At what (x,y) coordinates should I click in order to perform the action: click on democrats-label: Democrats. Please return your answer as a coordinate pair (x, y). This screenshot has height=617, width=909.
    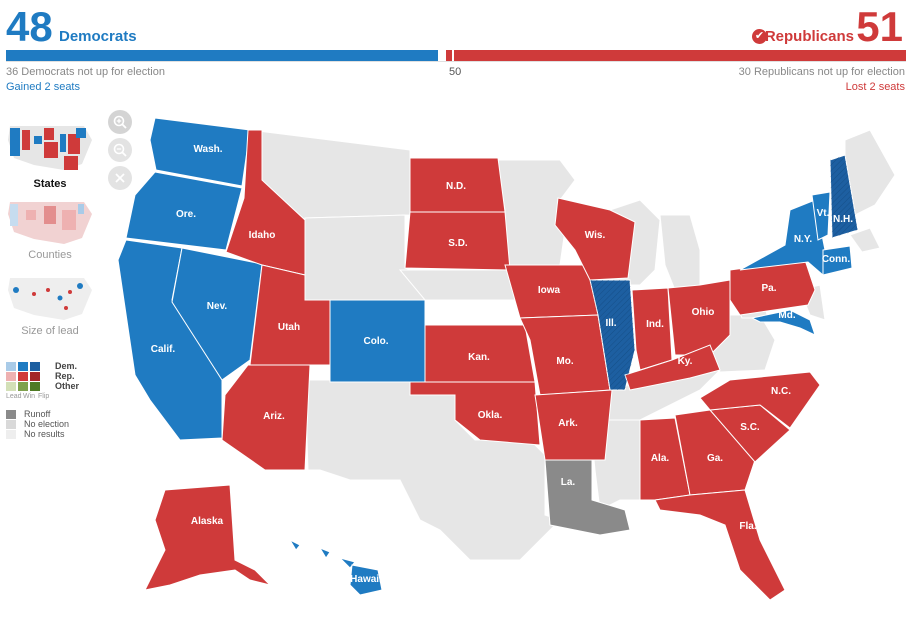
    Looking at the image, I should click on (98, 36).